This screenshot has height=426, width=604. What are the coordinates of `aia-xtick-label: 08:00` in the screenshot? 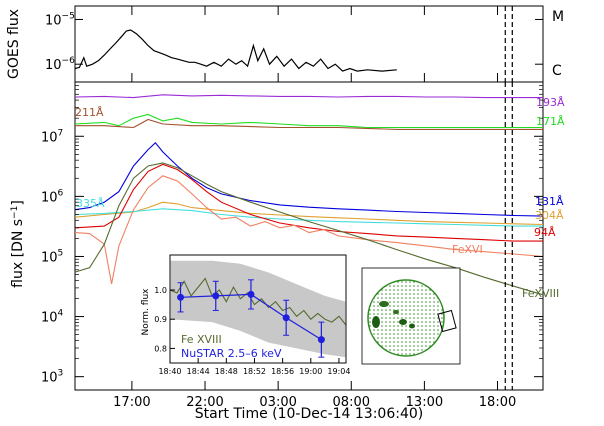 It's located at (351, 402).